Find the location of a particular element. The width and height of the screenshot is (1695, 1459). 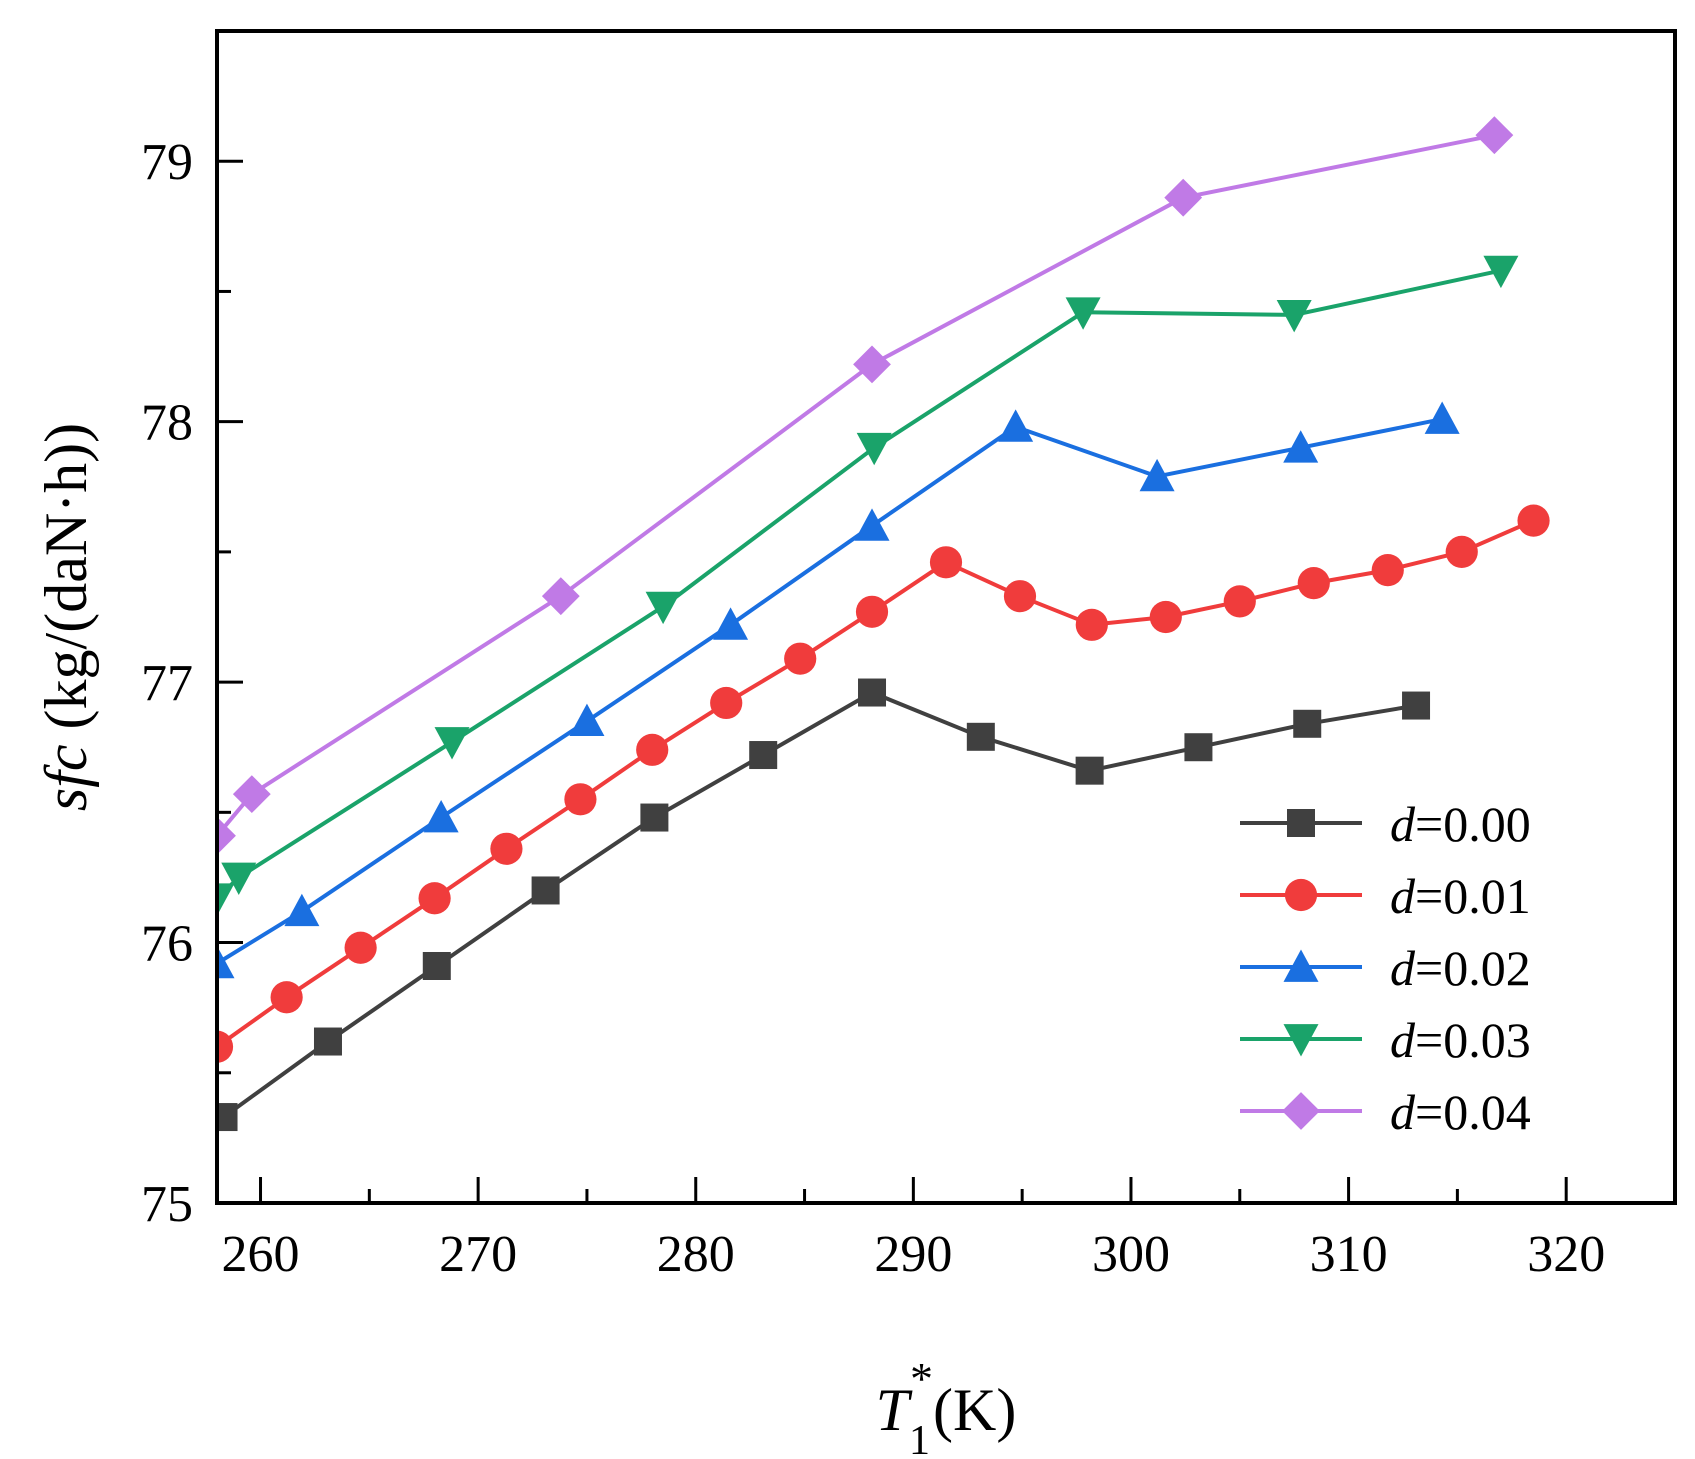

legend-label-0: d=0.00 is located at coordinates (1460, 824).